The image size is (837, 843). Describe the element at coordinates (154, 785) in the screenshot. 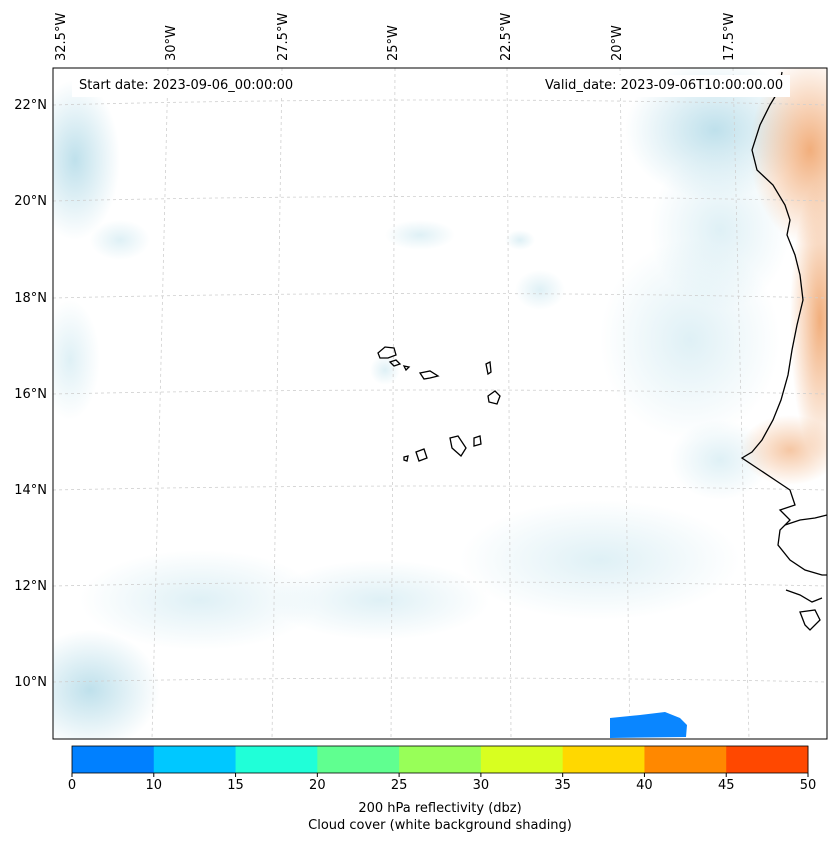

I see `colorbar-tick-label: 10` at that location.